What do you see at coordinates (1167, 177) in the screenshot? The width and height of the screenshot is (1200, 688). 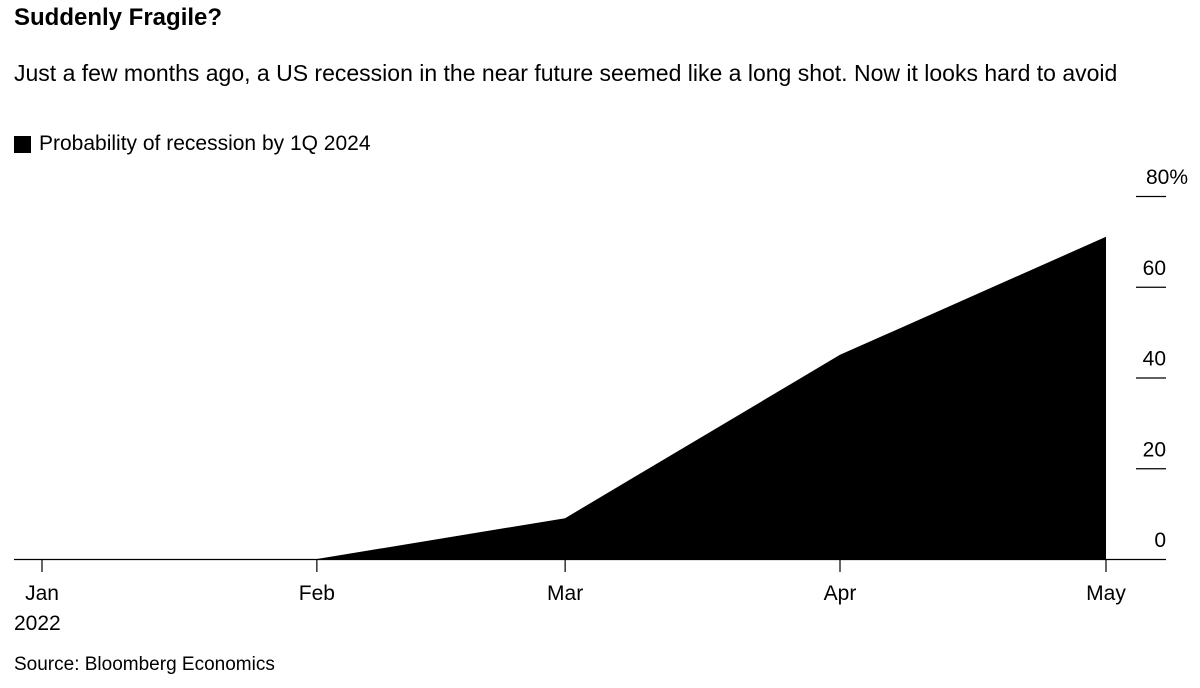 I see `y-tick-label: 80%` at bounding box center [1167, 177].